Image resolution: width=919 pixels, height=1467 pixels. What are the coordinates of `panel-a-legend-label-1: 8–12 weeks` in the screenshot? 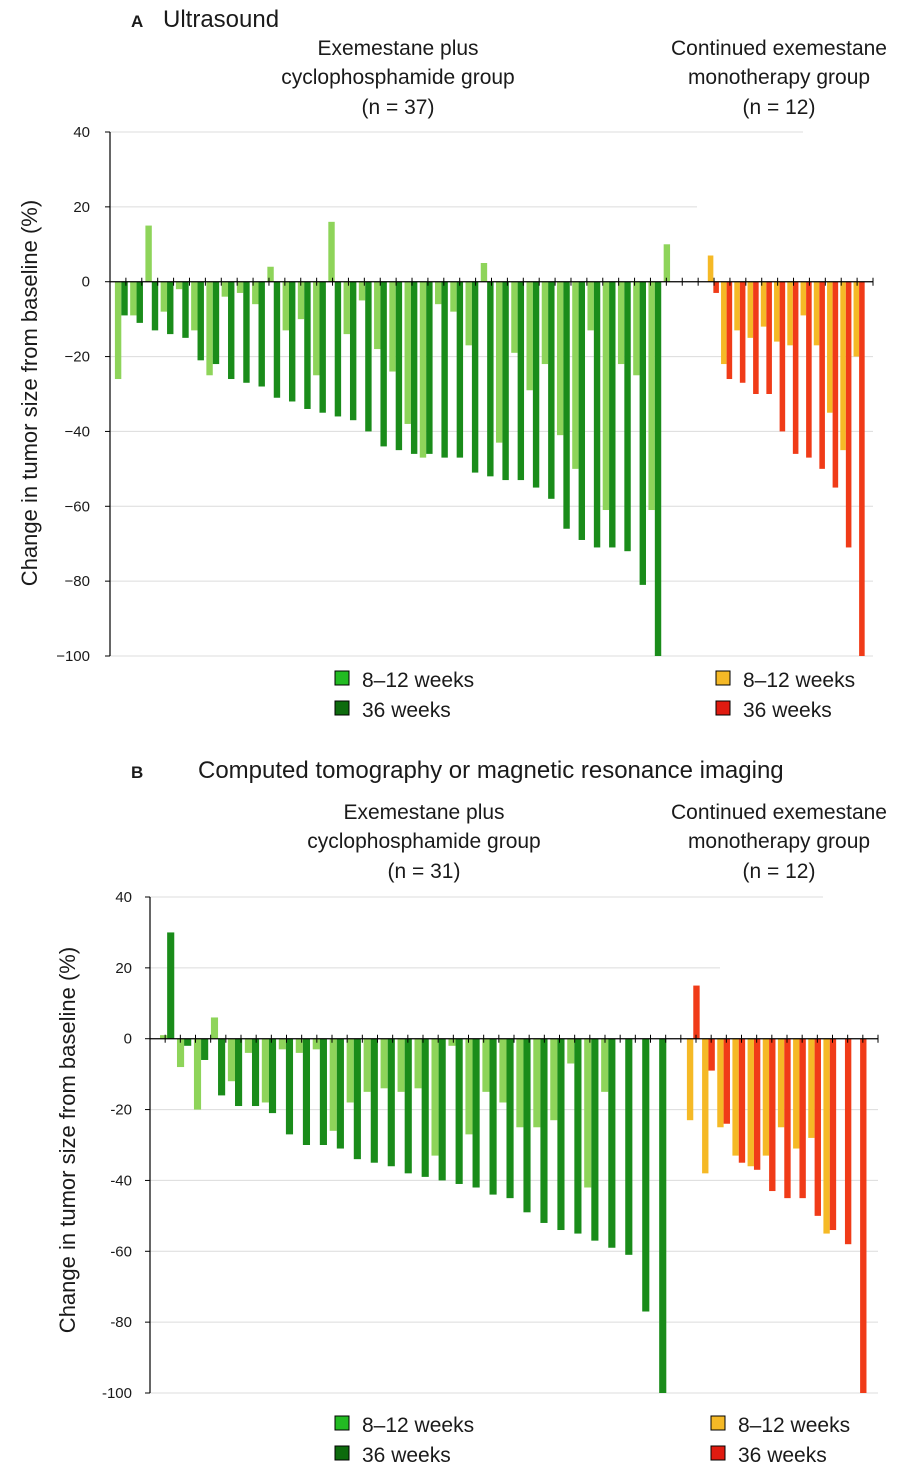 It's located at (418, 680).